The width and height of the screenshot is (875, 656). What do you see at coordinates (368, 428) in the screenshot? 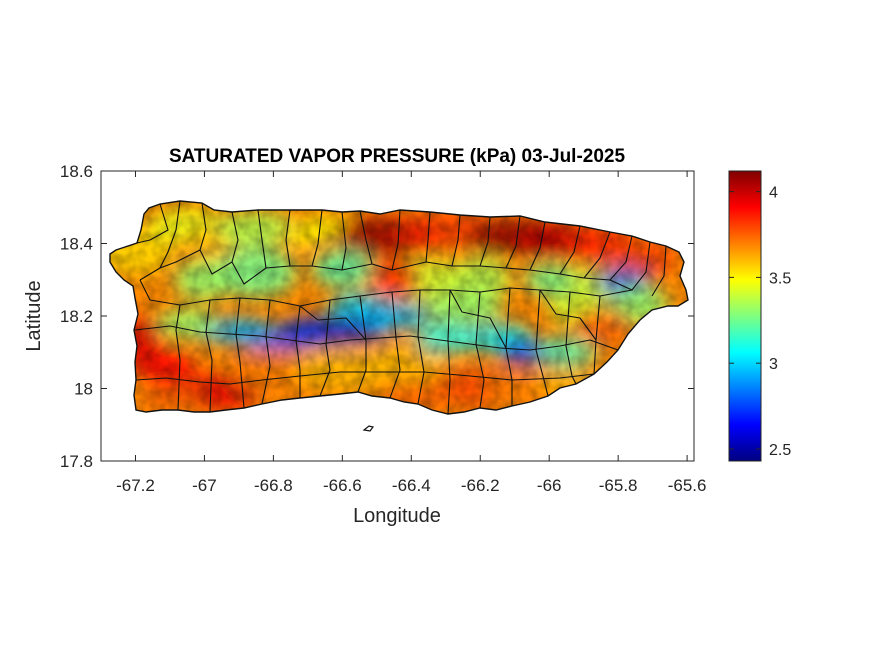
I see `small-island` at bounding box center [368, 428].